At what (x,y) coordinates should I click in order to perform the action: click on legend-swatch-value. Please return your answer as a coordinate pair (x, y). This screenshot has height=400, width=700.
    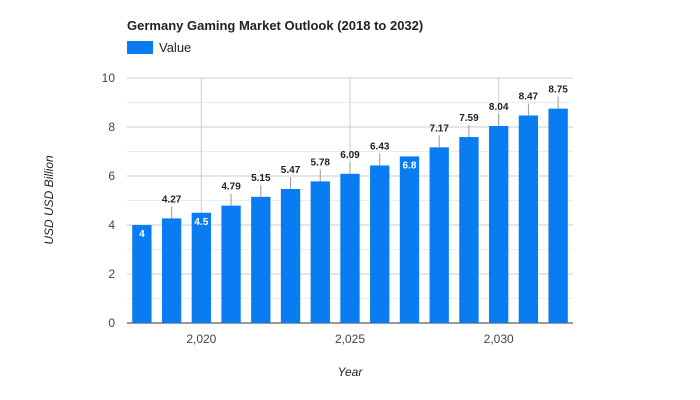
    Looking at the image, I should click on (140, 47).